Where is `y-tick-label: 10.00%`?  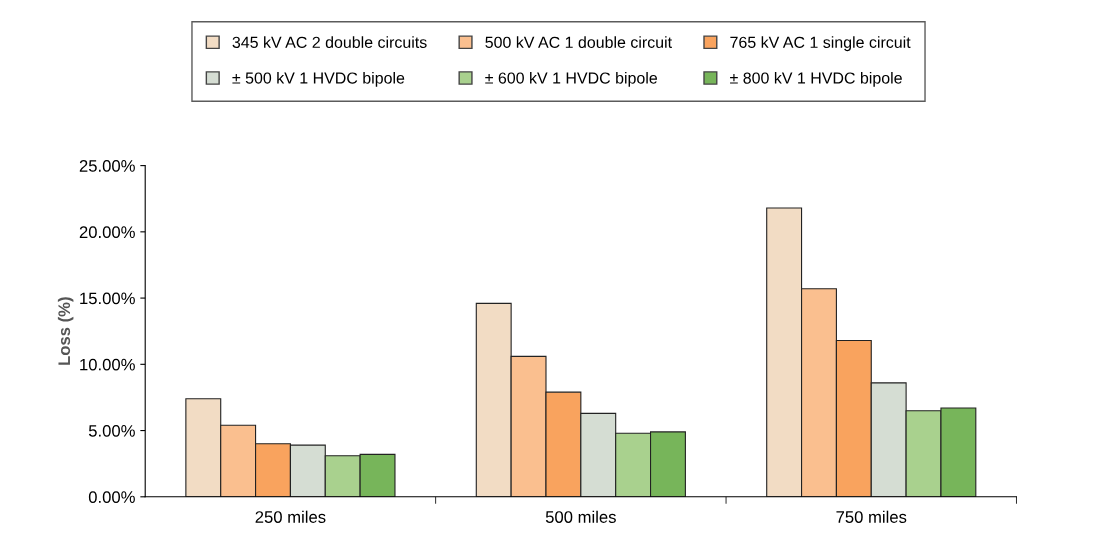
y-tick-label: 10.00% is located at coordinates (107, 364).